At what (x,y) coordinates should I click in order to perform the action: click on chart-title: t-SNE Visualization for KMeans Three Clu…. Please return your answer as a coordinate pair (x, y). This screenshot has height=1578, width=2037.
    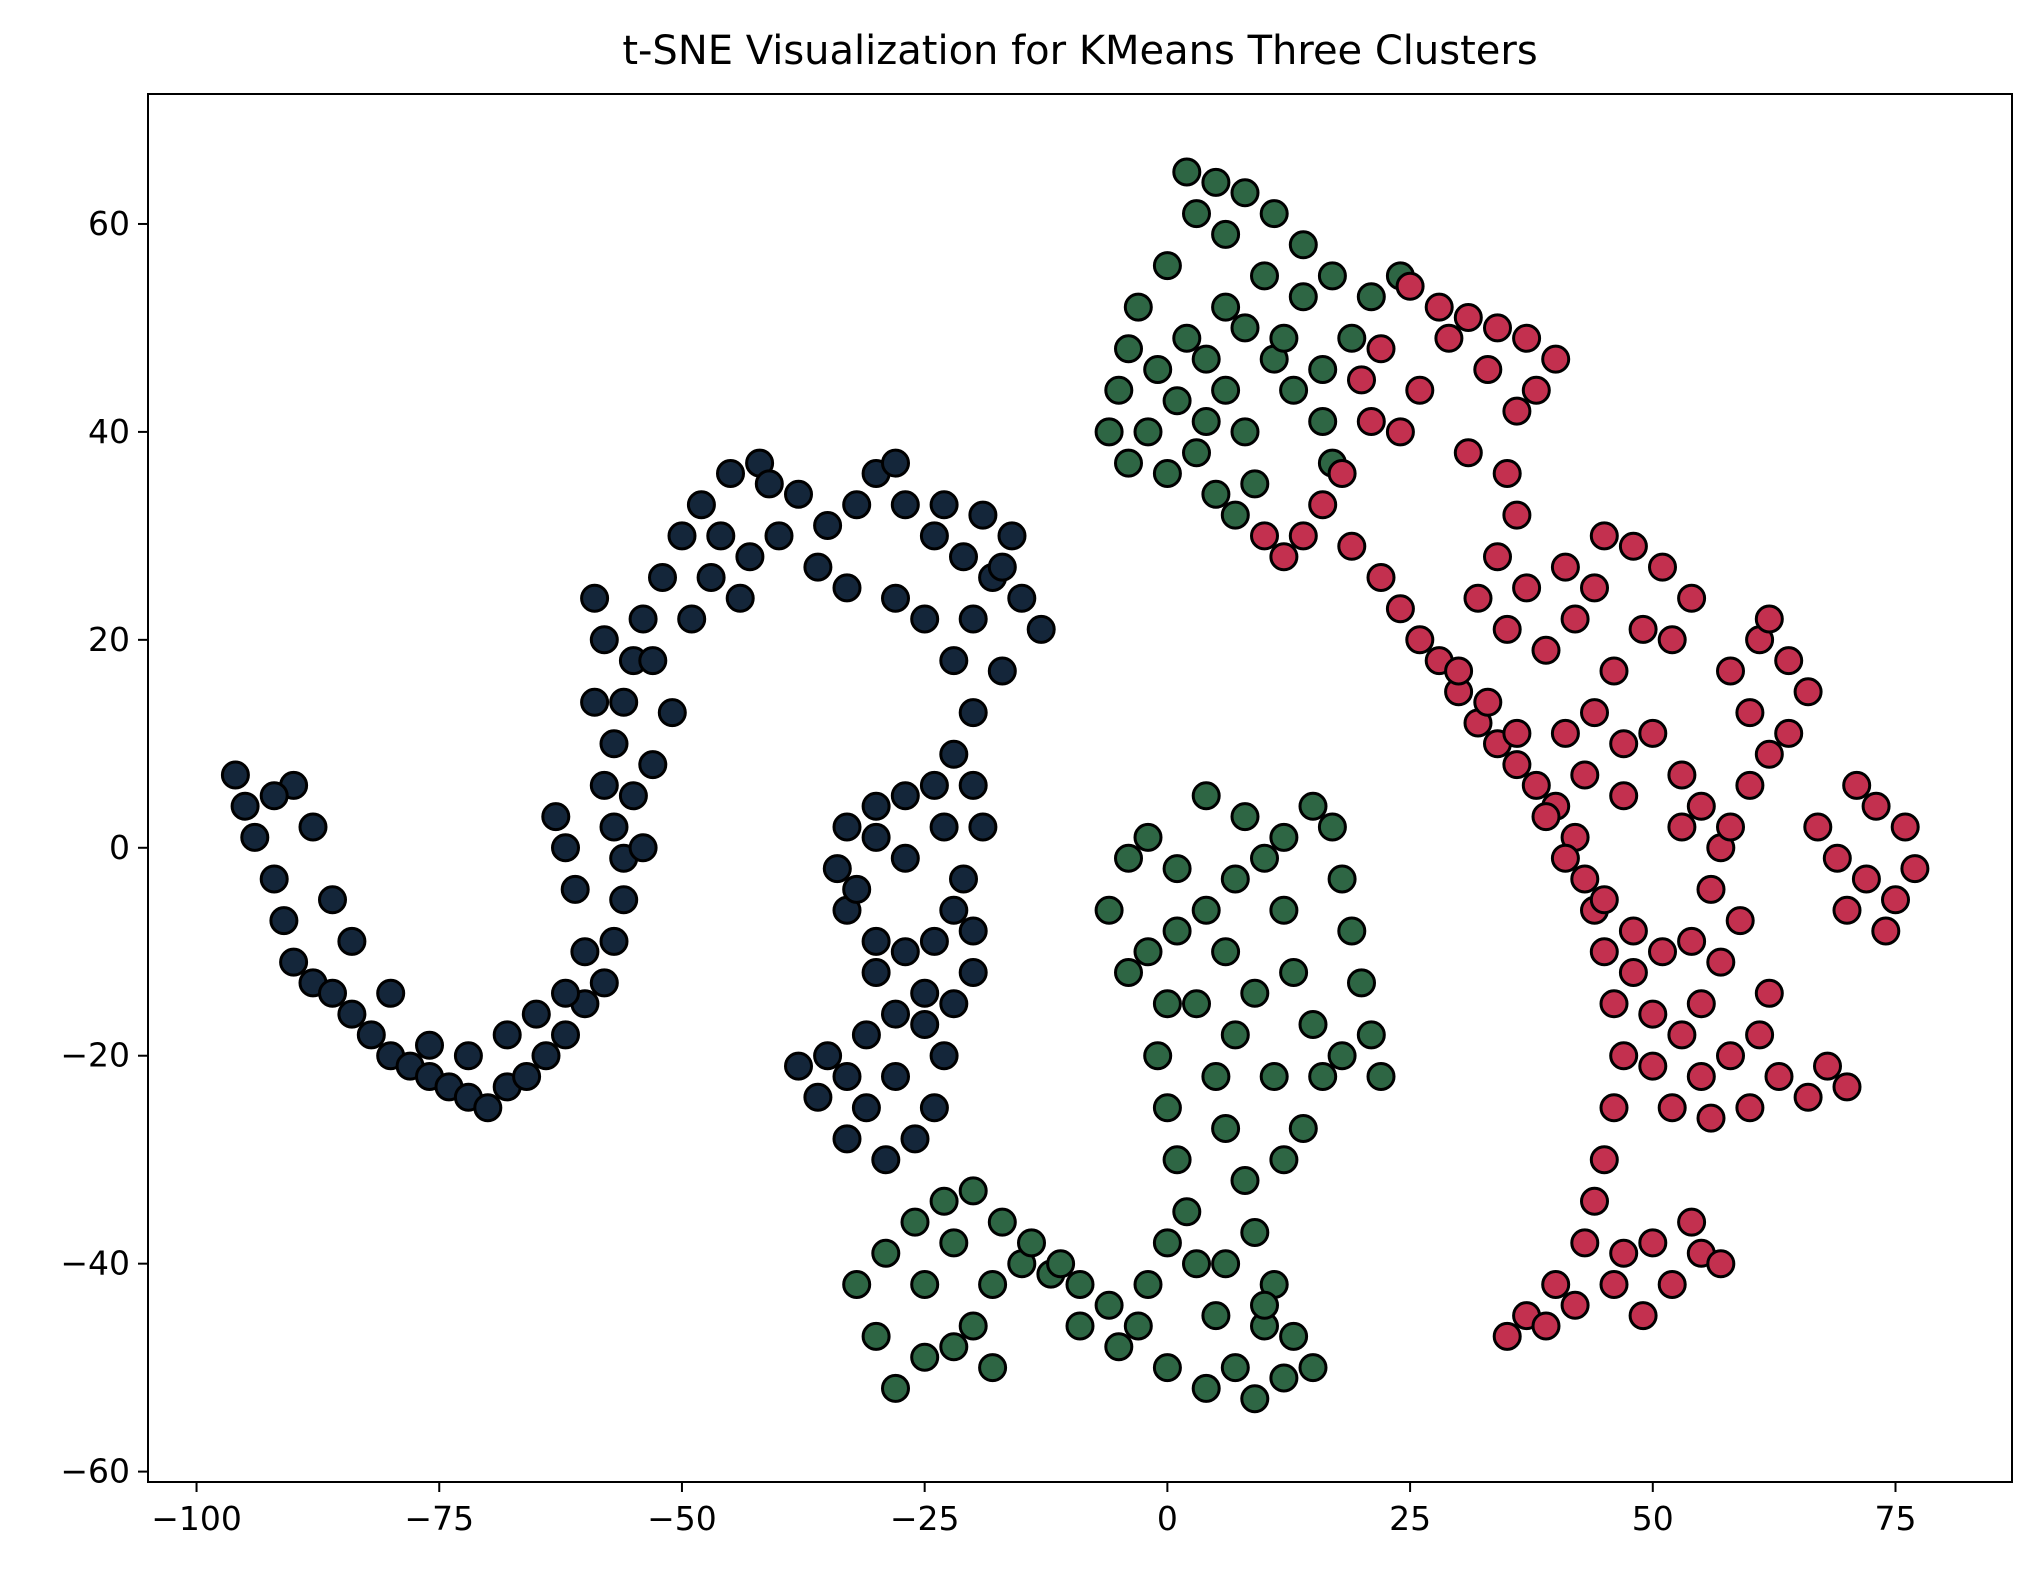
    Looking at the image, I should click on (1079, 51).